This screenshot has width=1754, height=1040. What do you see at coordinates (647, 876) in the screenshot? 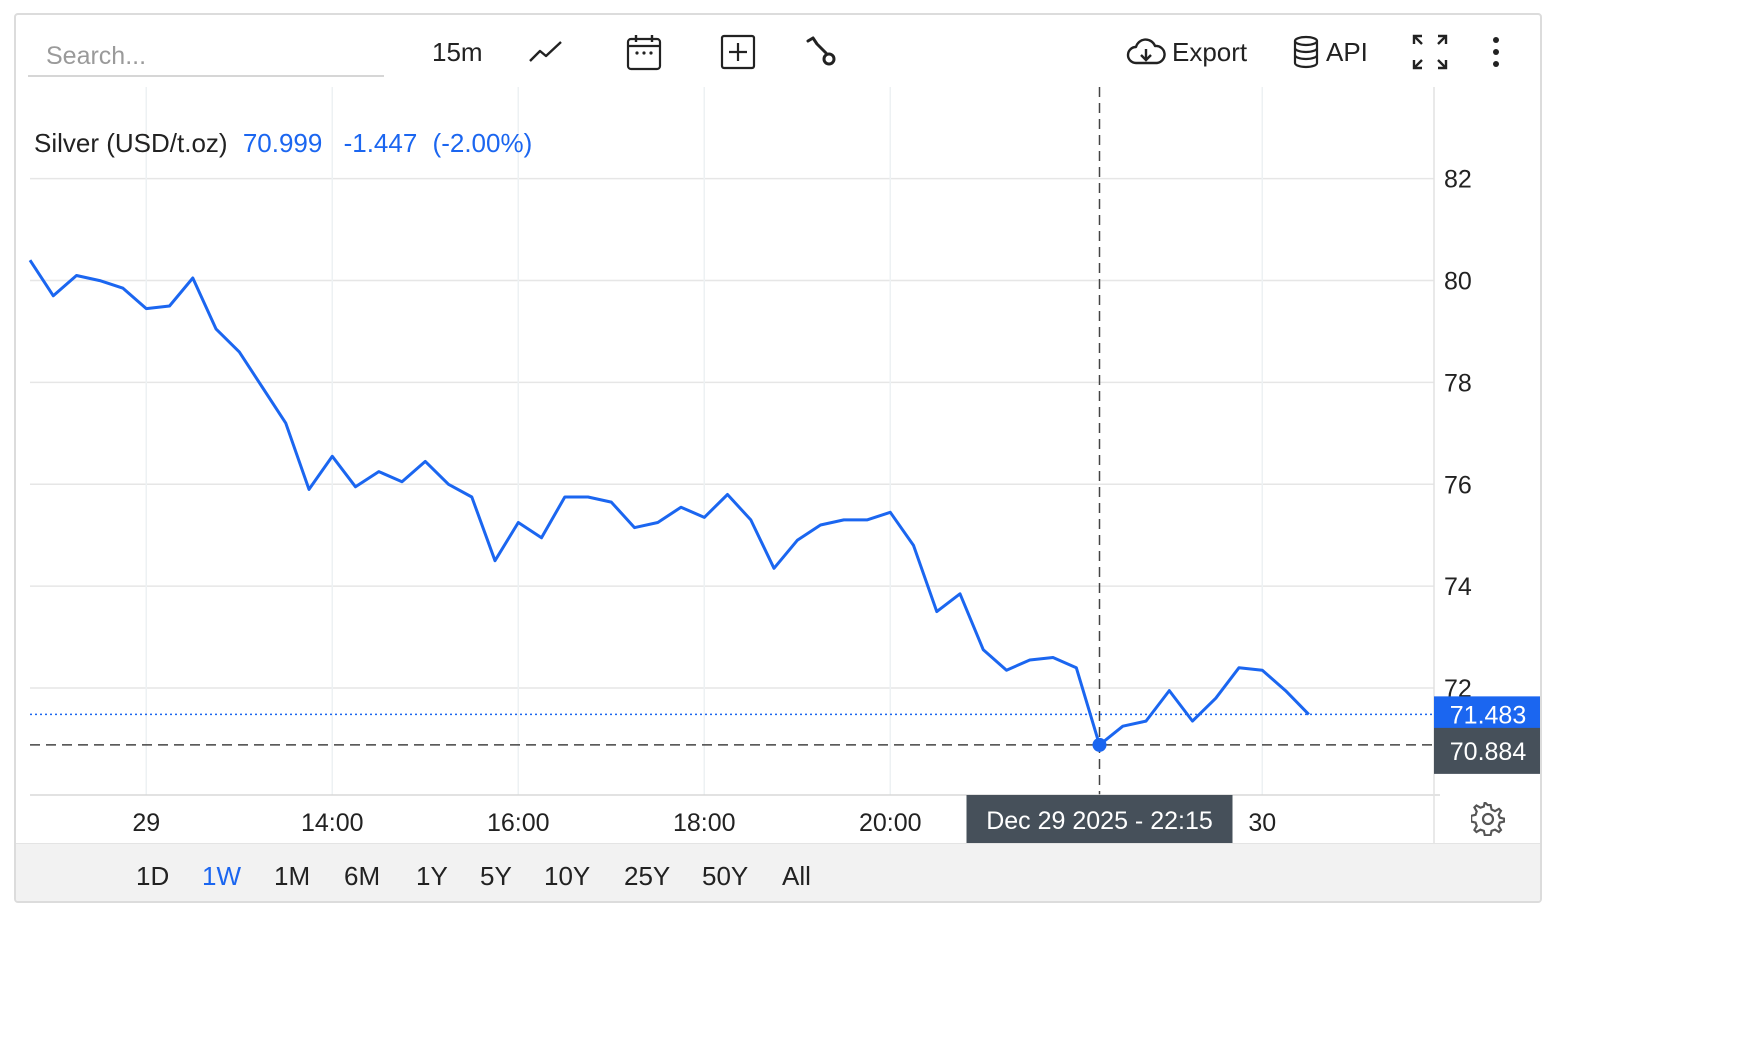
I see `range-button-25y: 25Y` at bounding box center [647, 876].